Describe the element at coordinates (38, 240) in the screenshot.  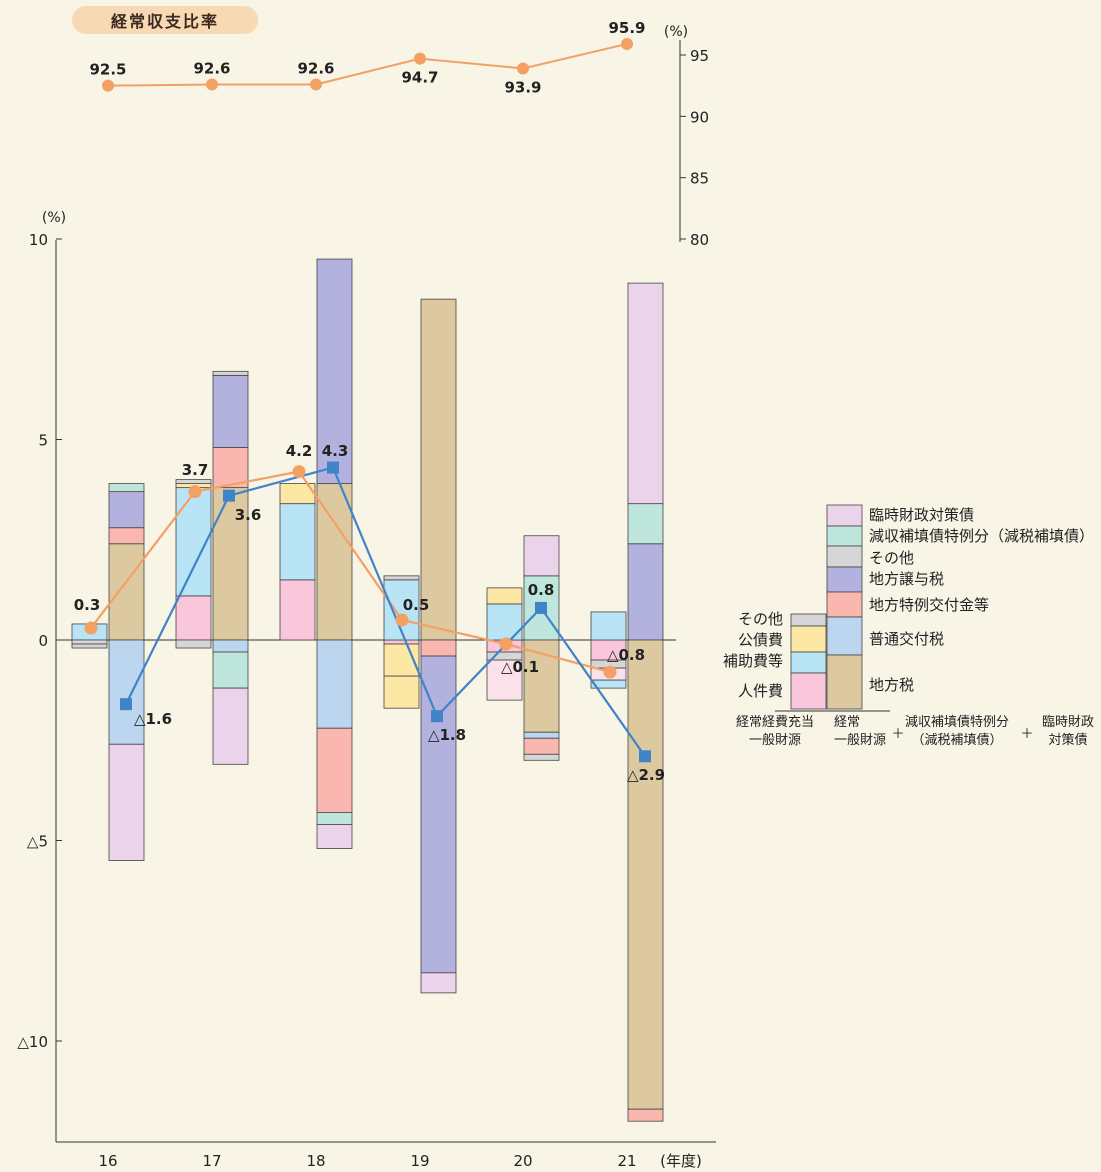
I see `bar-y-tick-label: 10` at that location.